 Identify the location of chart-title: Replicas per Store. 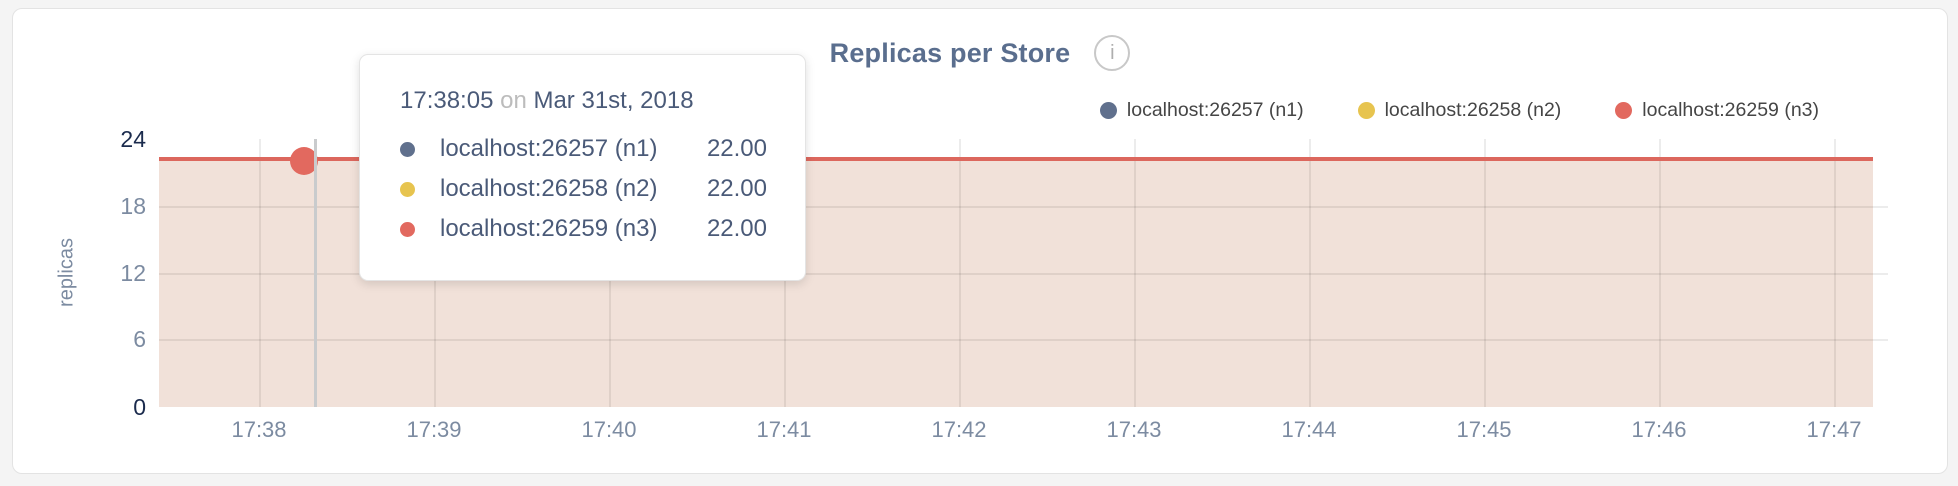
(950, 52).